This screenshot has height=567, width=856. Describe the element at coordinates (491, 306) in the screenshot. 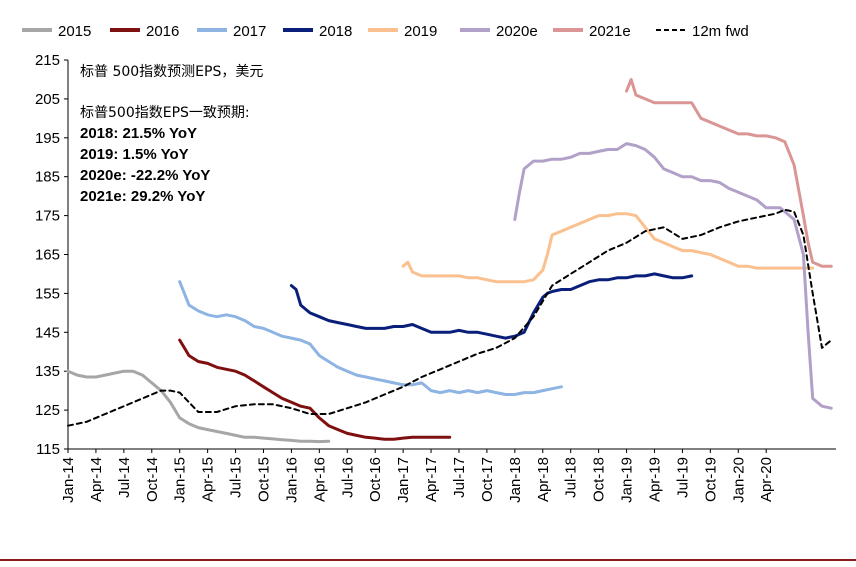

I see `series-line-2018` at that location.